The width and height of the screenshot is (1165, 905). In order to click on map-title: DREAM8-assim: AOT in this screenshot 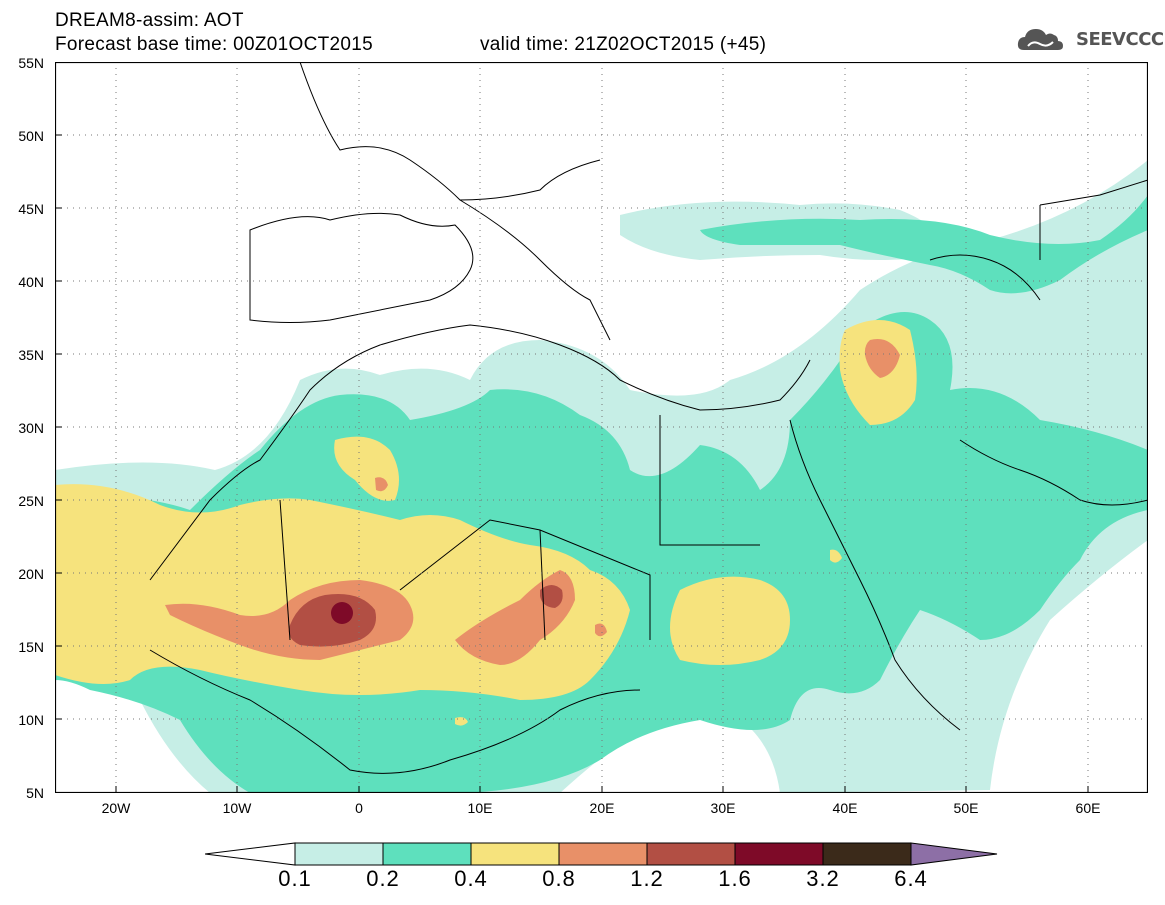, I will do `click(149, 20)`.